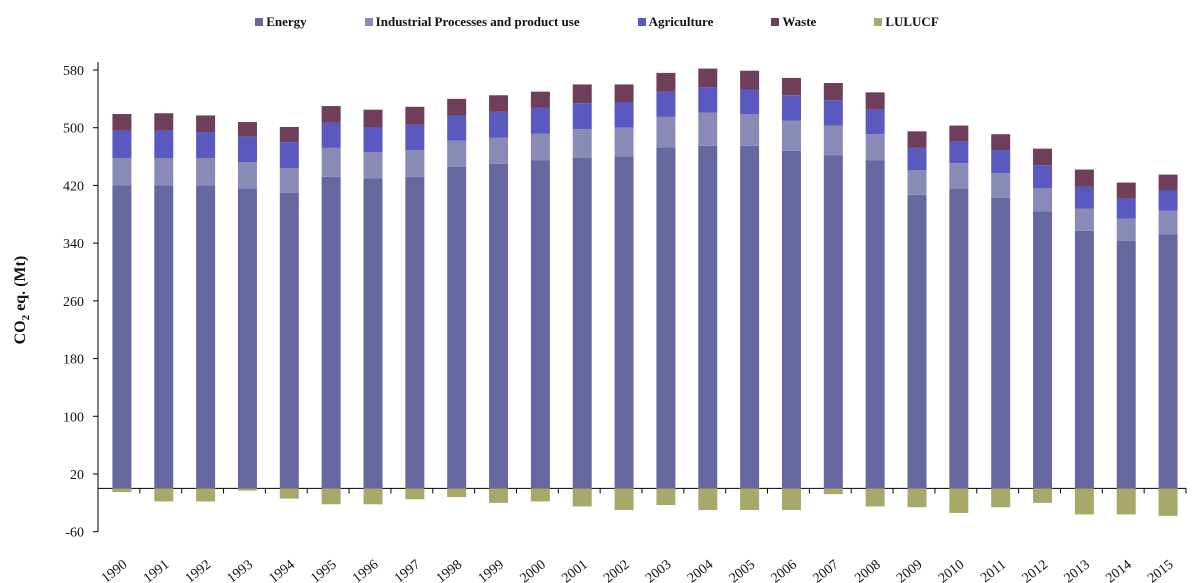 Image resolution: width=1194 pixels, height=583 pixels. What do you see at coordinates (675, 22) in the screenshot?
I see `legend-item-agriculture: Agriculture` at bounding box center [675, 22].